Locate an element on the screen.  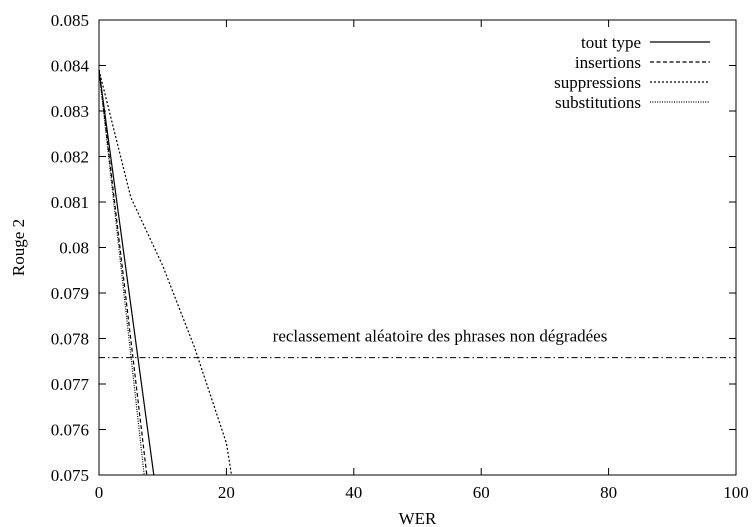
y-tick-label: 0.083 is located at coordinates (70, 111).